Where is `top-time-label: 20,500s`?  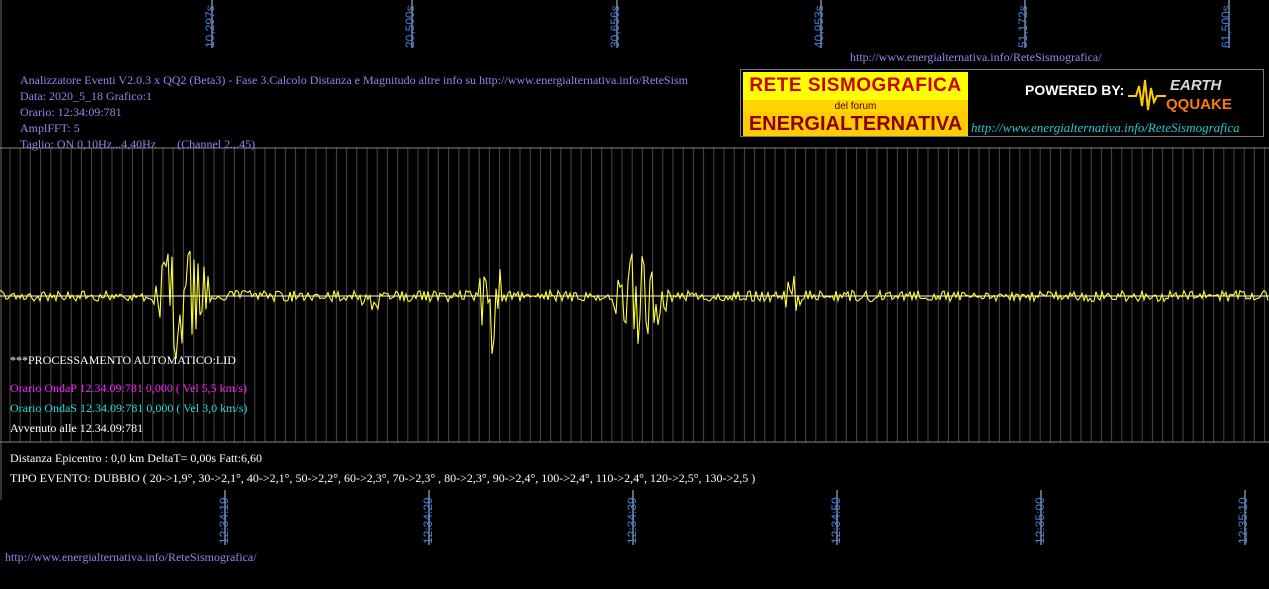 top-time-label: 20,500s is located at coordinates (410, 26).